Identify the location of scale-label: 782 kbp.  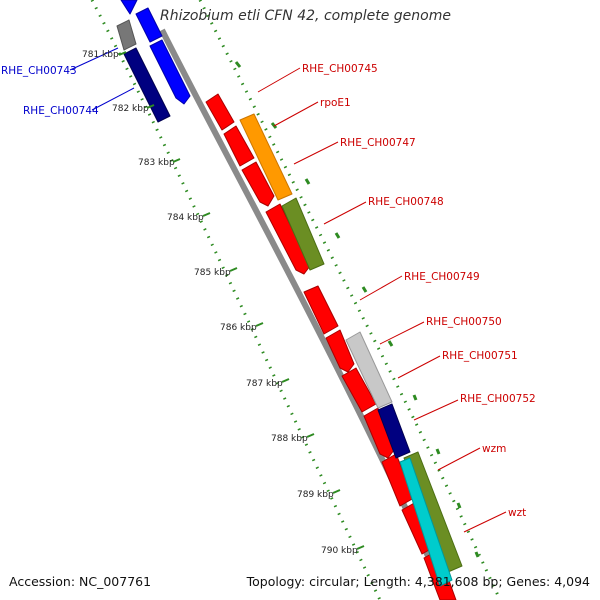
(130, 109).